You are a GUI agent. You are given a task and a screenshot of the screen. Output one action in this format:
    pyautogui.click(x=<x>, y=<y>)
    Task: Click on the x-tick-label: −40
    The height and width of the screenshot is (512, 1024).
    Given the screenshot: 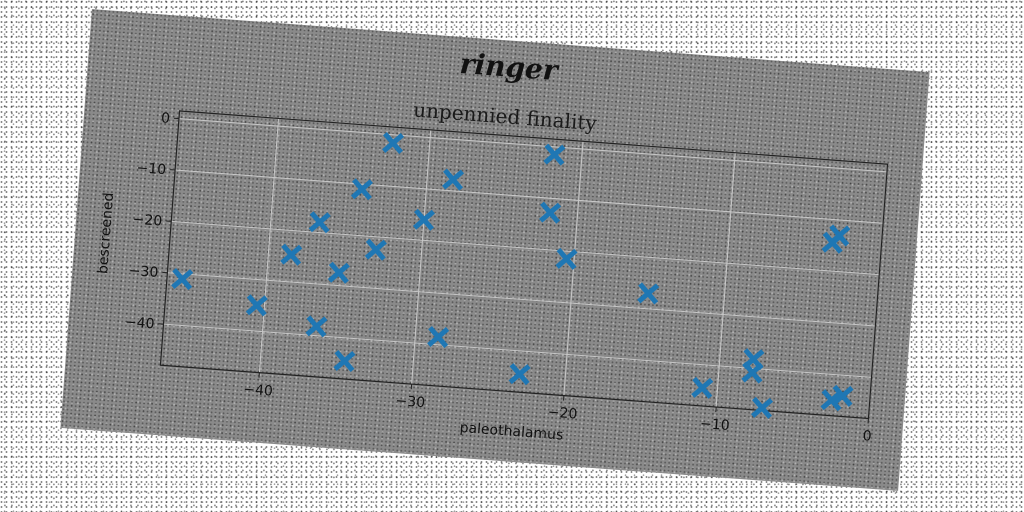 What is the action you would take?
    pyautogui.click(x=258, y=391)
    